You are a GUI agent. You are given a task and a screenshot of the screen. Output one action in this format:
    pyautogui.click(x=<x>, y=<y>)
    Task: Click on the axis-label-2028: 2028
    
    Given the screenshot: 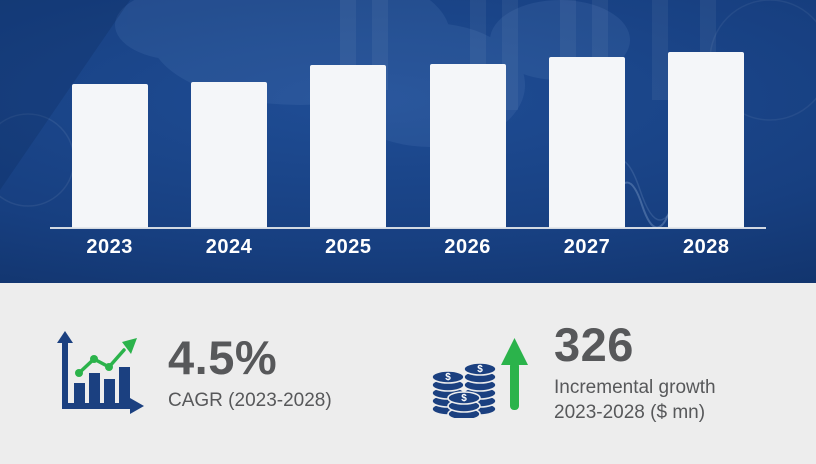 What is the action you would take?
    pyautogui.click(x=706, y=247)
    